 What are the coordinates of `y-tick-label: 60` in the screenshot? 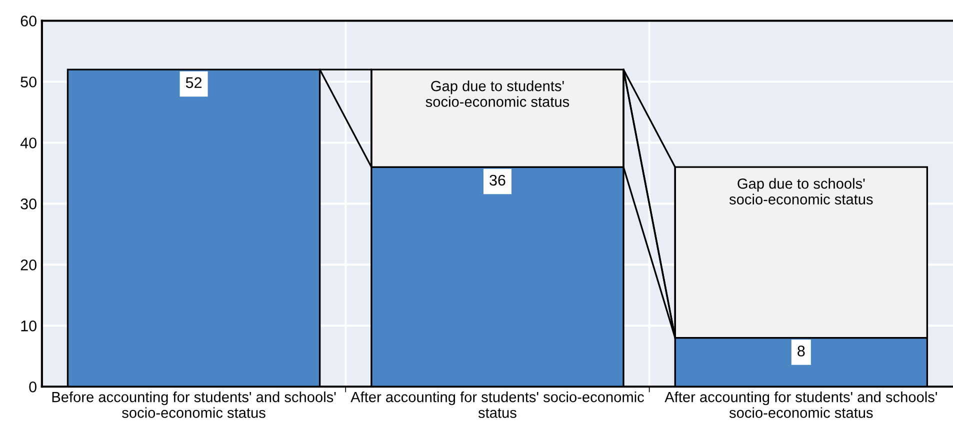 It's located at (28, 21).